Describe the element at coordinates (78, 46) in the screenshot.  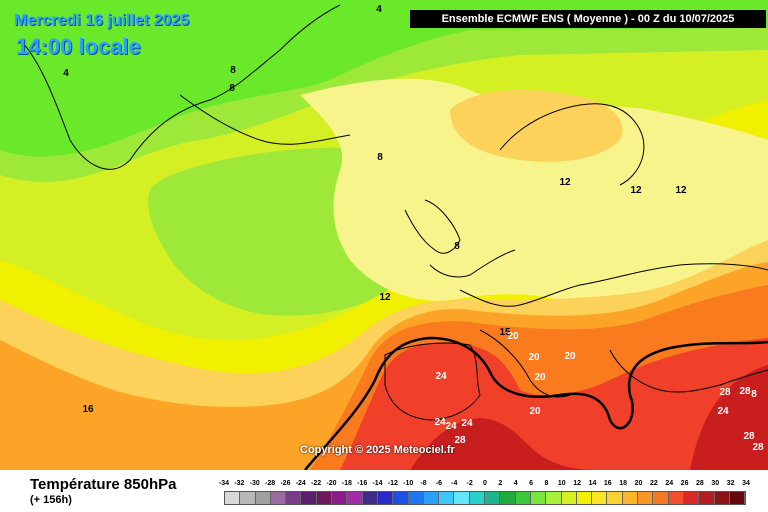
I see `forecast-time: 14:00 locale` at that location.